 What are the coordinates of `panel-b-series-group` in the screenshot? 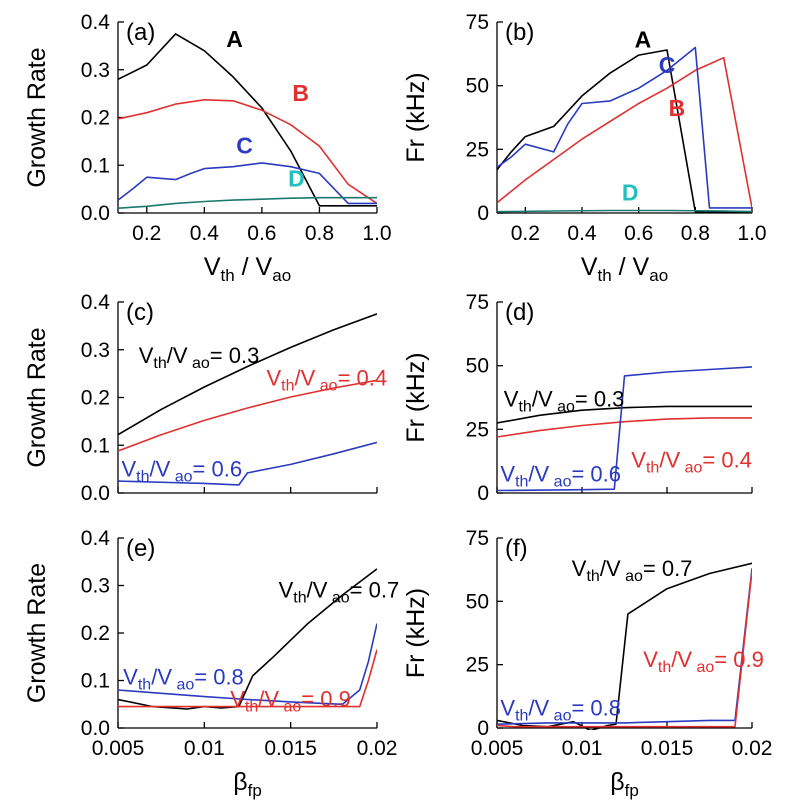 It's located at (624, 129).